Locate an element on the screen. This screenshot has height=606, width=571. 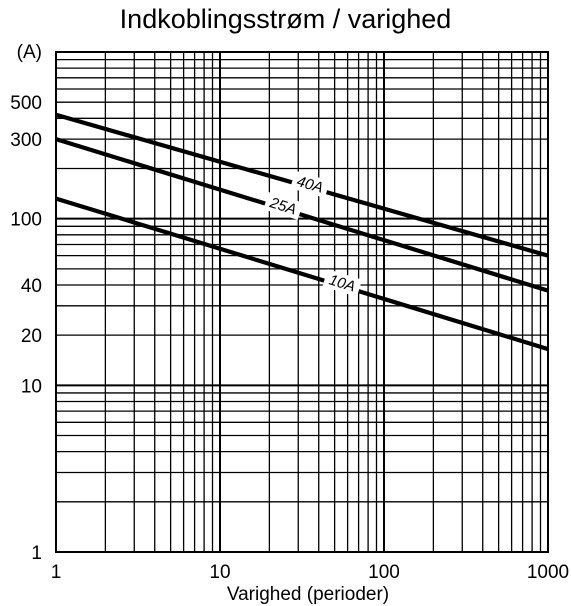
y-tick-label: 300 is located at coordinates (26, 140).